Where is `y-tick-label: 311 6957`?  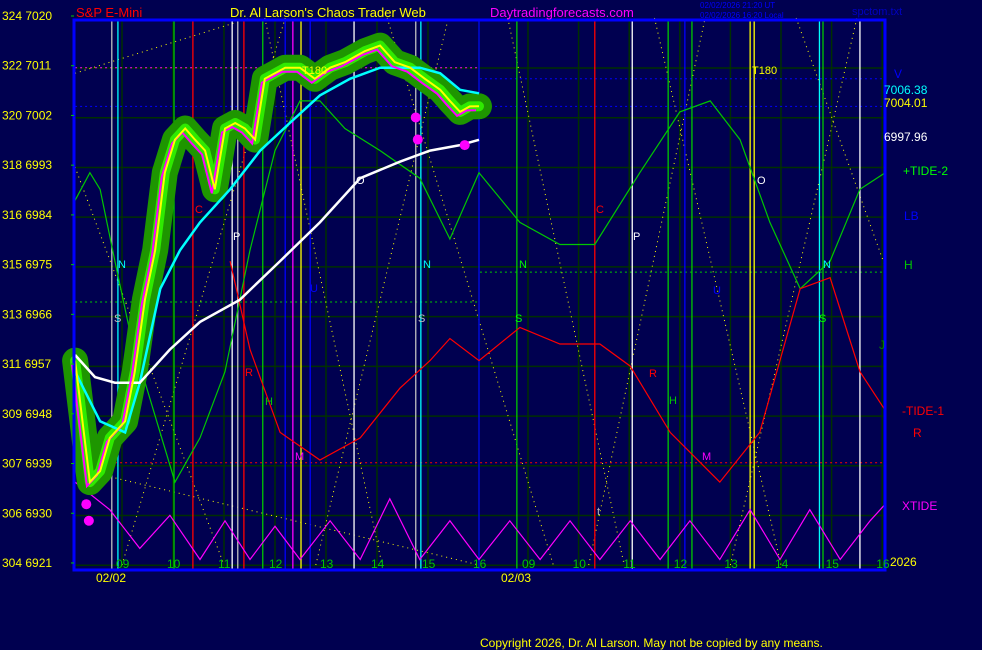 y-tick-label: 311 6957 is located at coordinates (26, 364).